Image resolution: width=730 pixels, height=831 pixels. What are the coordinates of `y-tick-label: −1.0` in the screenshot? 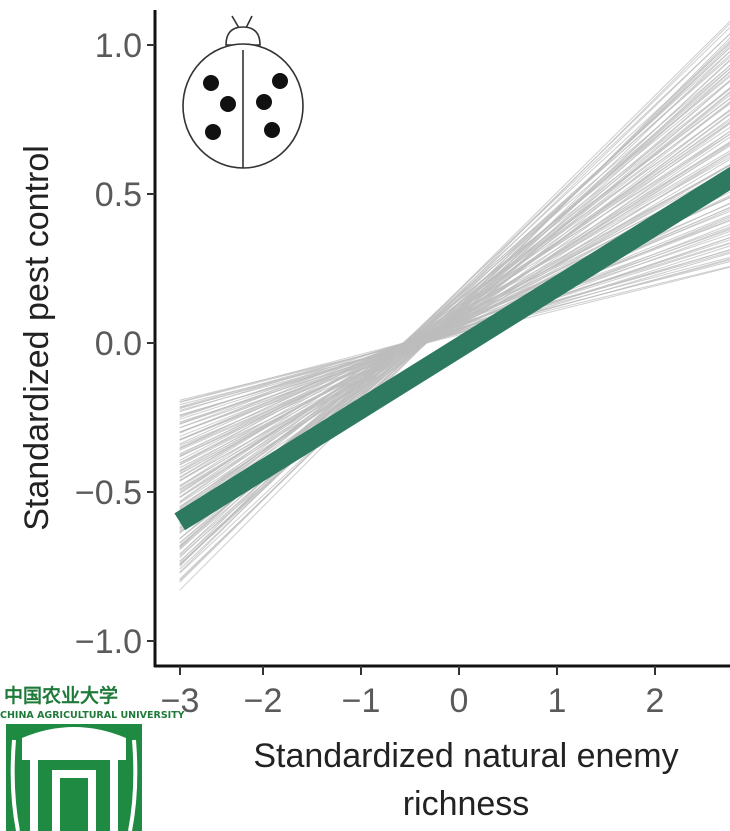 It's located at (108, 642).